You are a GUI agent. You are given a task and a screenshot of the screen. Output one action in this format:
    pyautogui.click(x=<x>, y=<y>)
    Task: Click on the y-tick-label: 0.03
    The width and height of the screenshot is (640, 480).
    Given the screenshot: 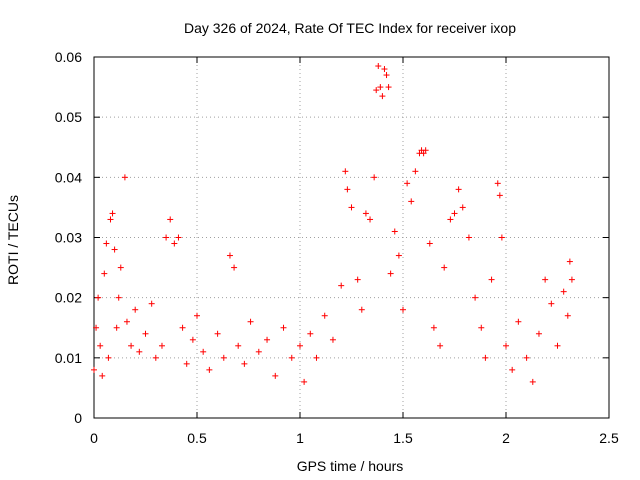 What is the action you would take?
    pyautogui.click(x=68, y=238)
    